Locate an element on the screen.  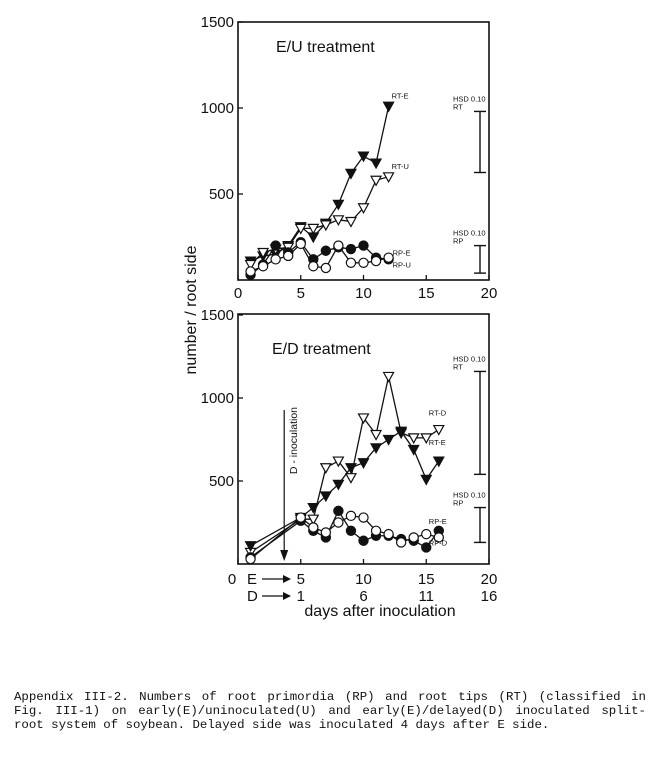
arrow-head is located at coordinates (287, 596).